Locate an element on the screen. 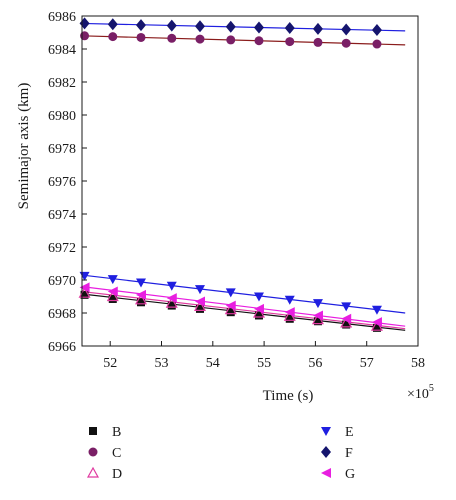  y-axis-title: Semimajor axis (km) is located at coordinates (24, 146).